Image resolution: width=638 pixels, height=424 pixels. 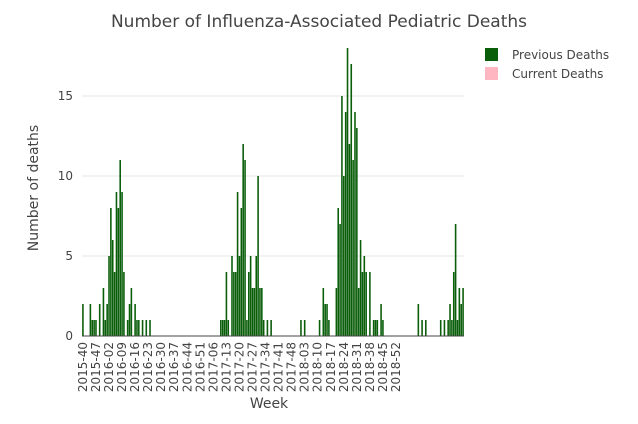 I want to click on legend-item-current: Current Deaths, so click(x=544, y=74).